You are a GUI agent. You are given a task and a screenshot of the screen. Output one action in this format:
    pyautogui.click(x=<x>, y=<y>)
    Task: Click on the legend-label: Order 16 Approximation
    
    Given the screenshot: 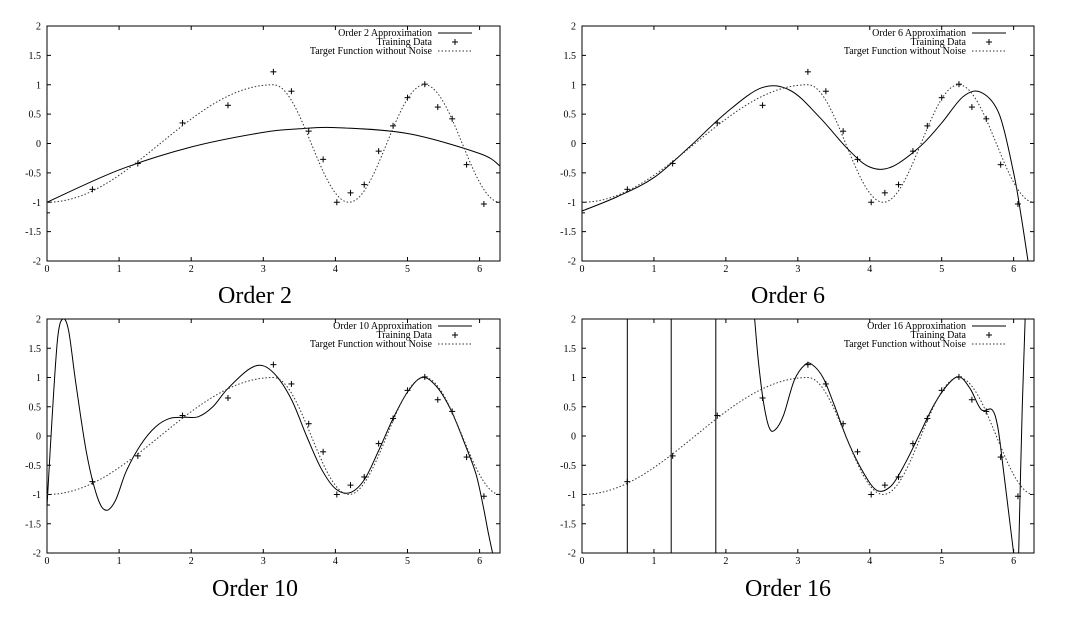 What is the action you would take?
    pyautogui.click(x=916, y=326)
    